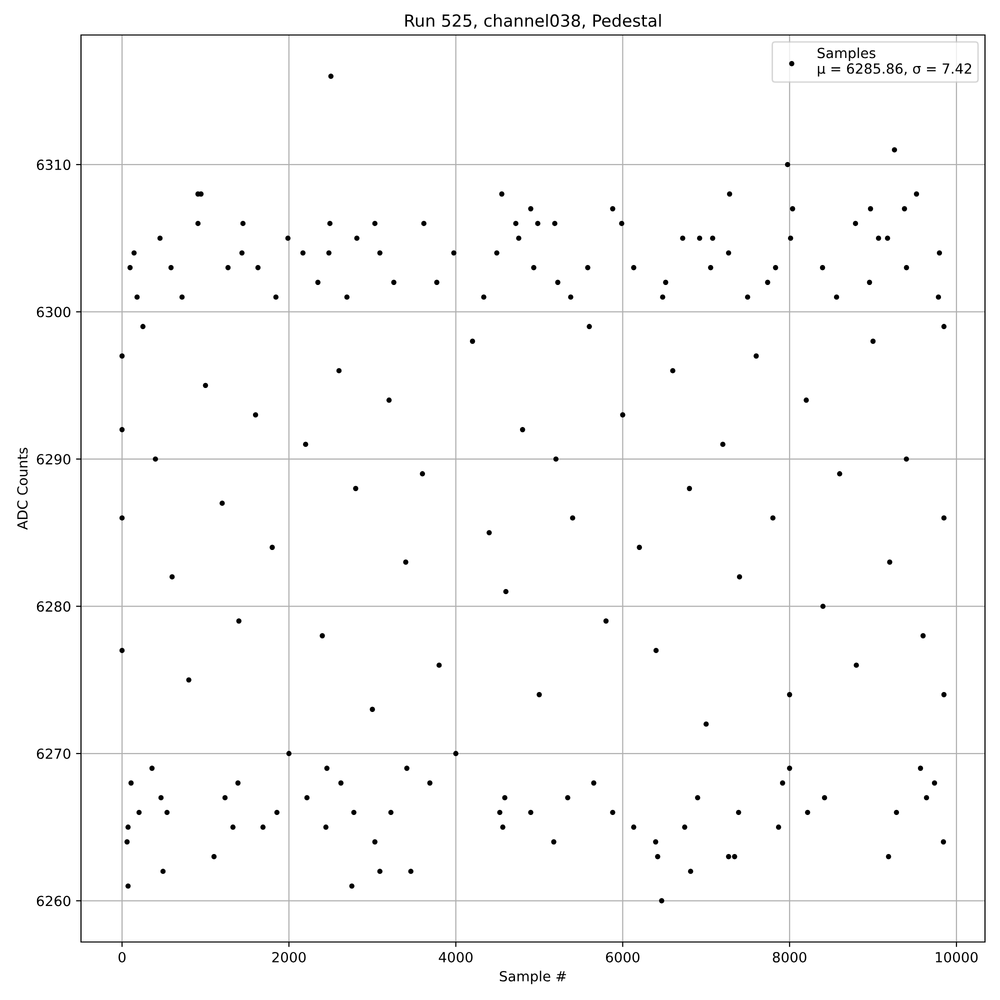 Image resolution: width=1000 pixels, height=1000 pixels. What do you see at coordinates (957, 957) in the screenshot?
I see `x-tick-label: 10000` at bounding box center [957, 957].